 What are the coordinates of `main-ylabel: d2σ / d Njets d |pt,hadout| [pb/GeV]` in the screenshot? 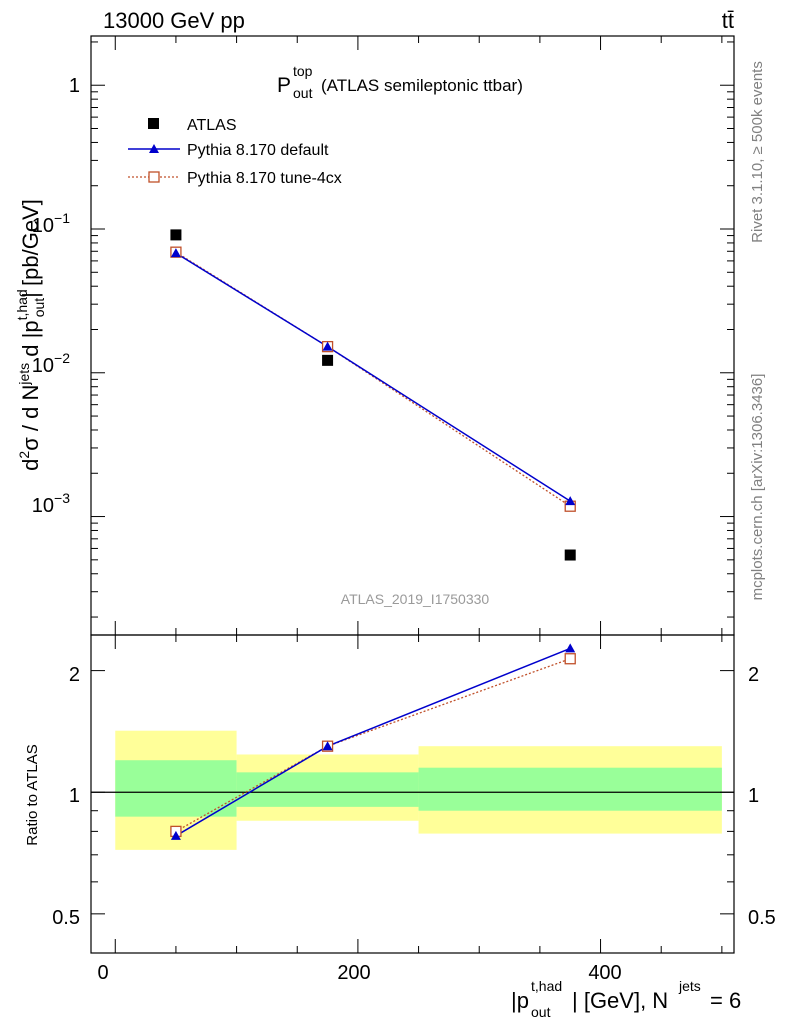 It's located at (30, 335).